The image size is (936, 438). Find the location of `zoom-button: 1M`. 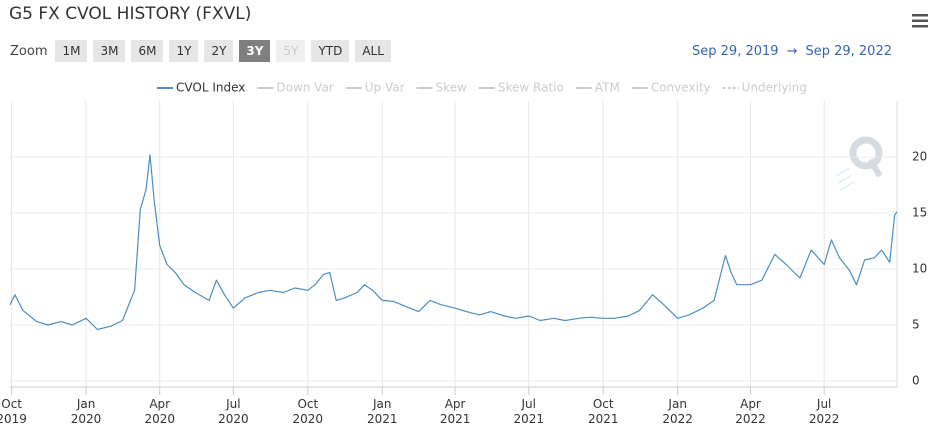

zoom-button: 1M is located at coordinates (71, 51).